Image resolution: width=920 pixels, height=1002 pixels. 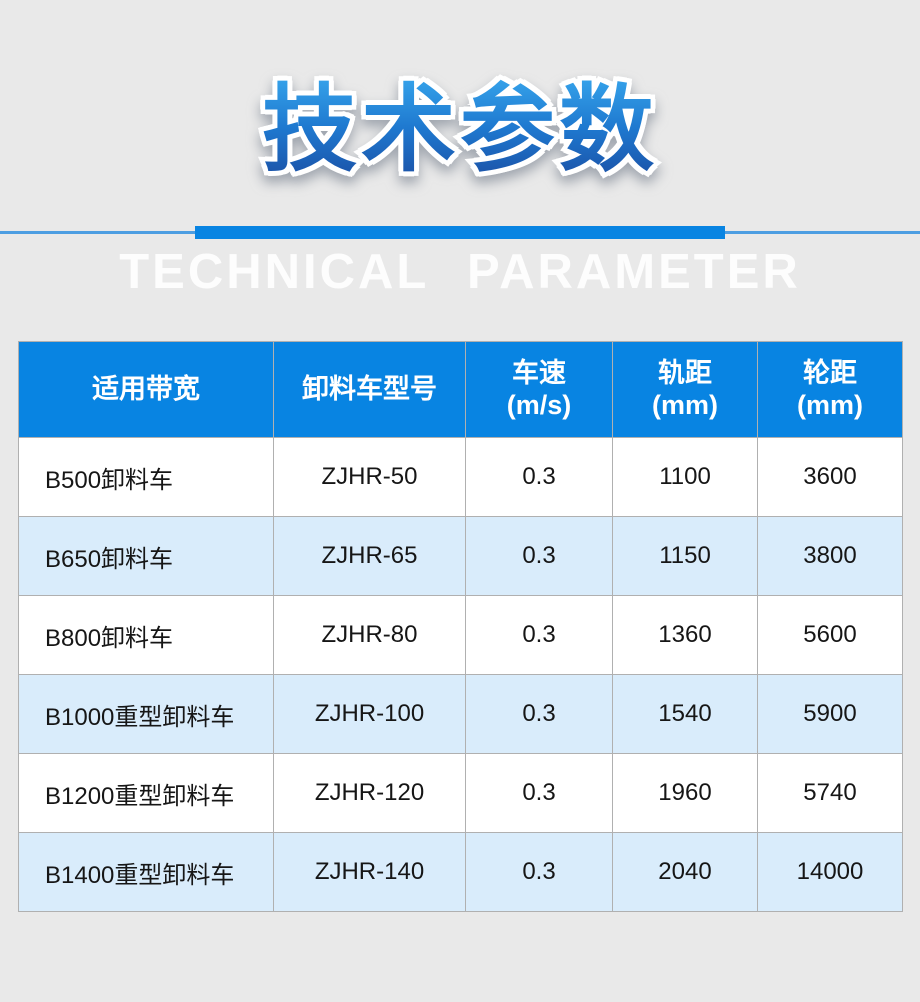 What do you see at coordinates (685, 793) in the screenshot?
I see `cell-gauge: 1960` at bounding box center [685, 793].